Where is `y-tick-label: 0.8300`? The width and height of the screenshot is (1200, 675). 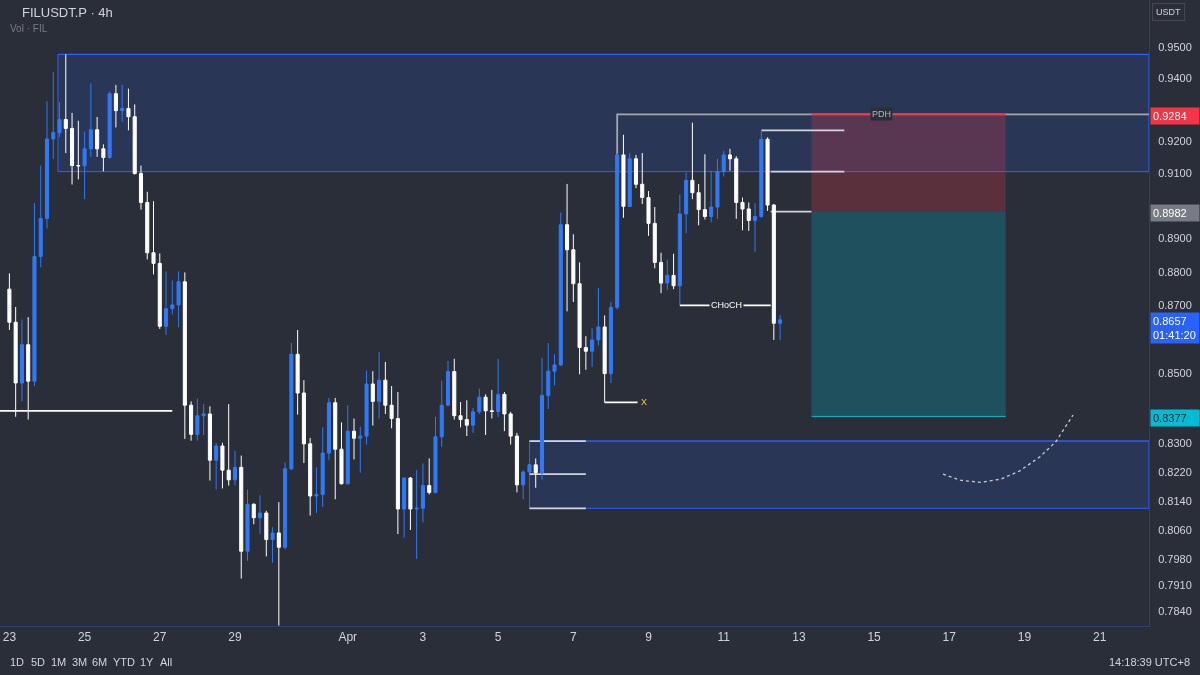
y-tick-label: 0.8300 is located at coordinates (1175, 443).